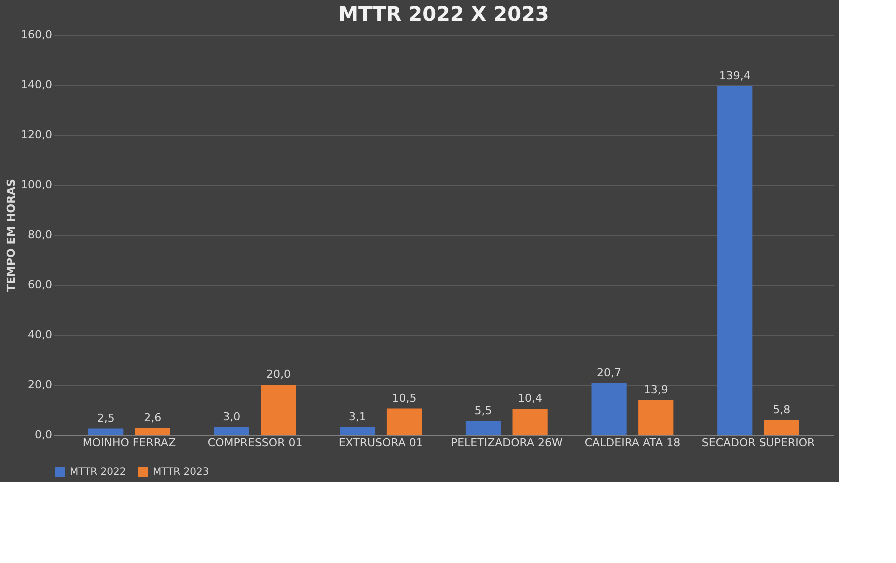  I want to click on y-tick-label: 160,0, so click(36, 35).